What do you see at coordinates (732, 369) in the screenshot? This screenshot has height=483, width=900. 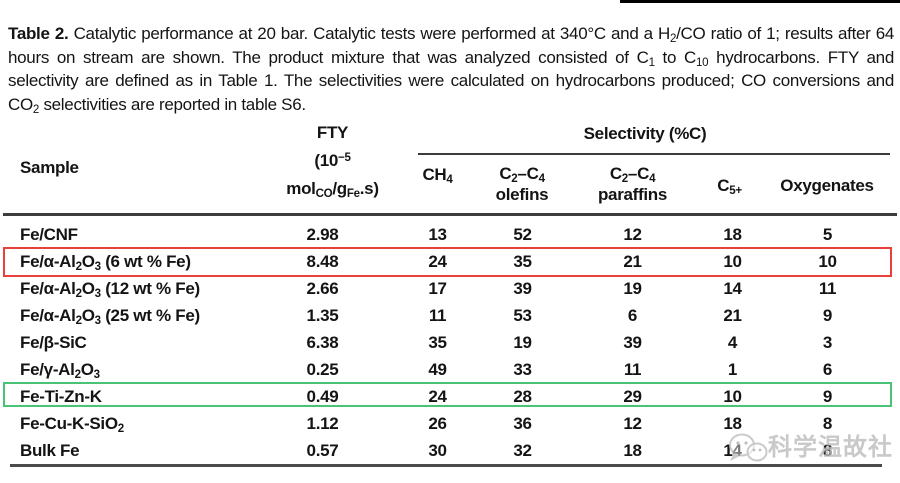 I see `c5plus-cell: 1` at bounding box center [732, 369].